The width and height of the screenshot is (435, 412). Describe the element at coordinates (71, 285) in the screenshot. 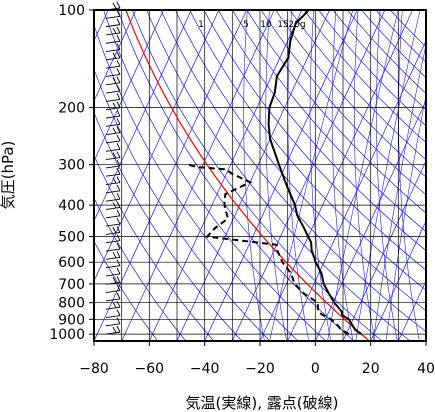

I see `y-tick-label: 700` at that location.